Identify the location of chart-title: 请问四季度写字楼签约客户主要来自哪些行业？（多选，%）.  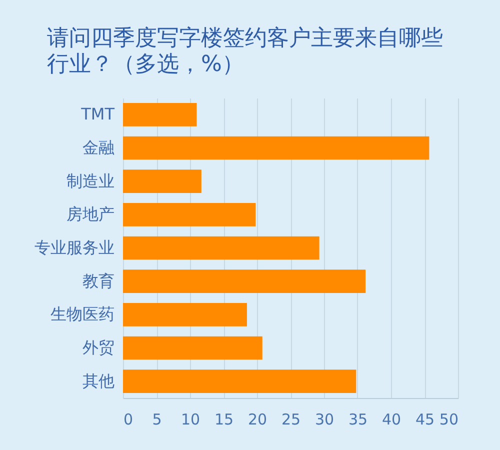
(245, 51).